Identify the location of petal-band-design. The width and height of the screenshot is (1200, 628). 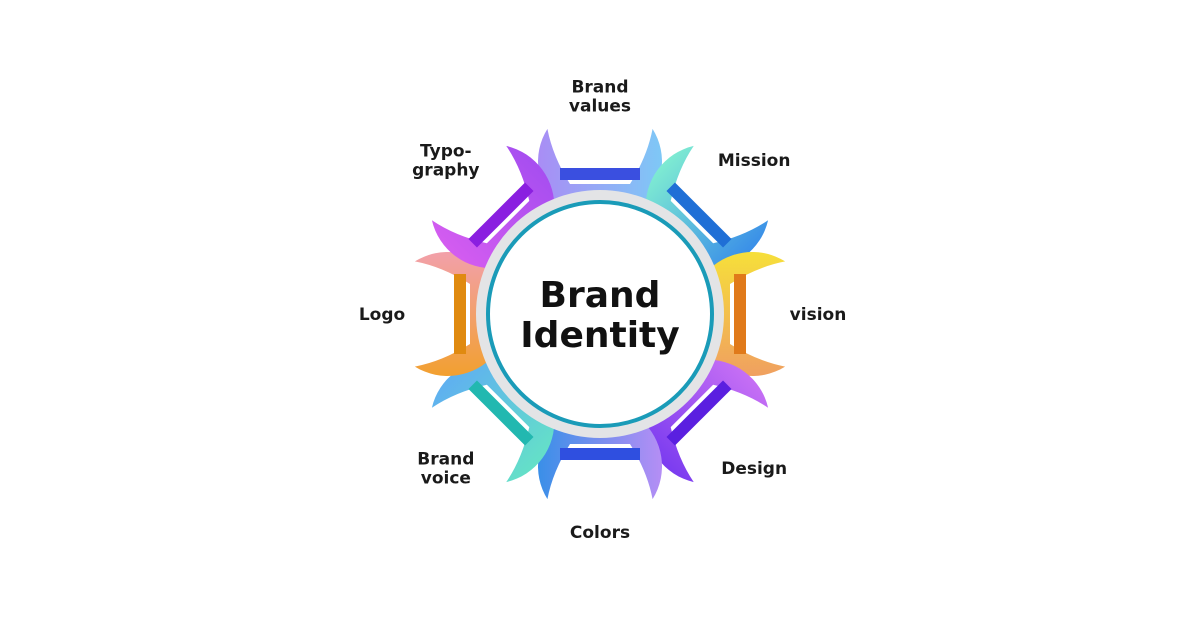
(699, 413).